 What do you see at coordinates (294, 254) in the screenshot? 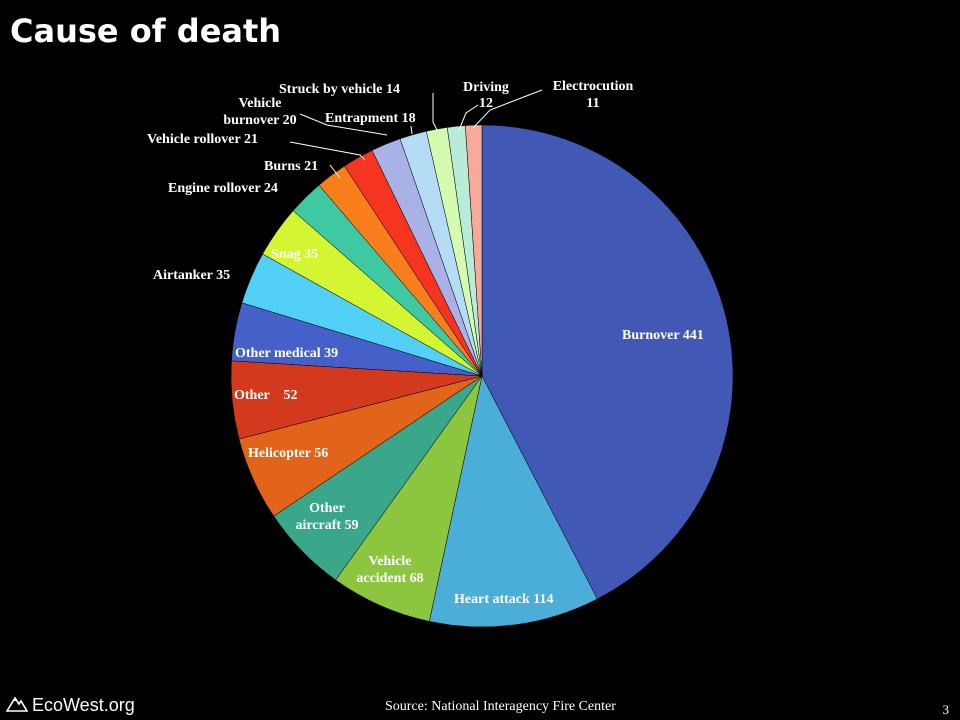
I see `slice-label-snag: Snag 35` at bounding box center [294, 254].